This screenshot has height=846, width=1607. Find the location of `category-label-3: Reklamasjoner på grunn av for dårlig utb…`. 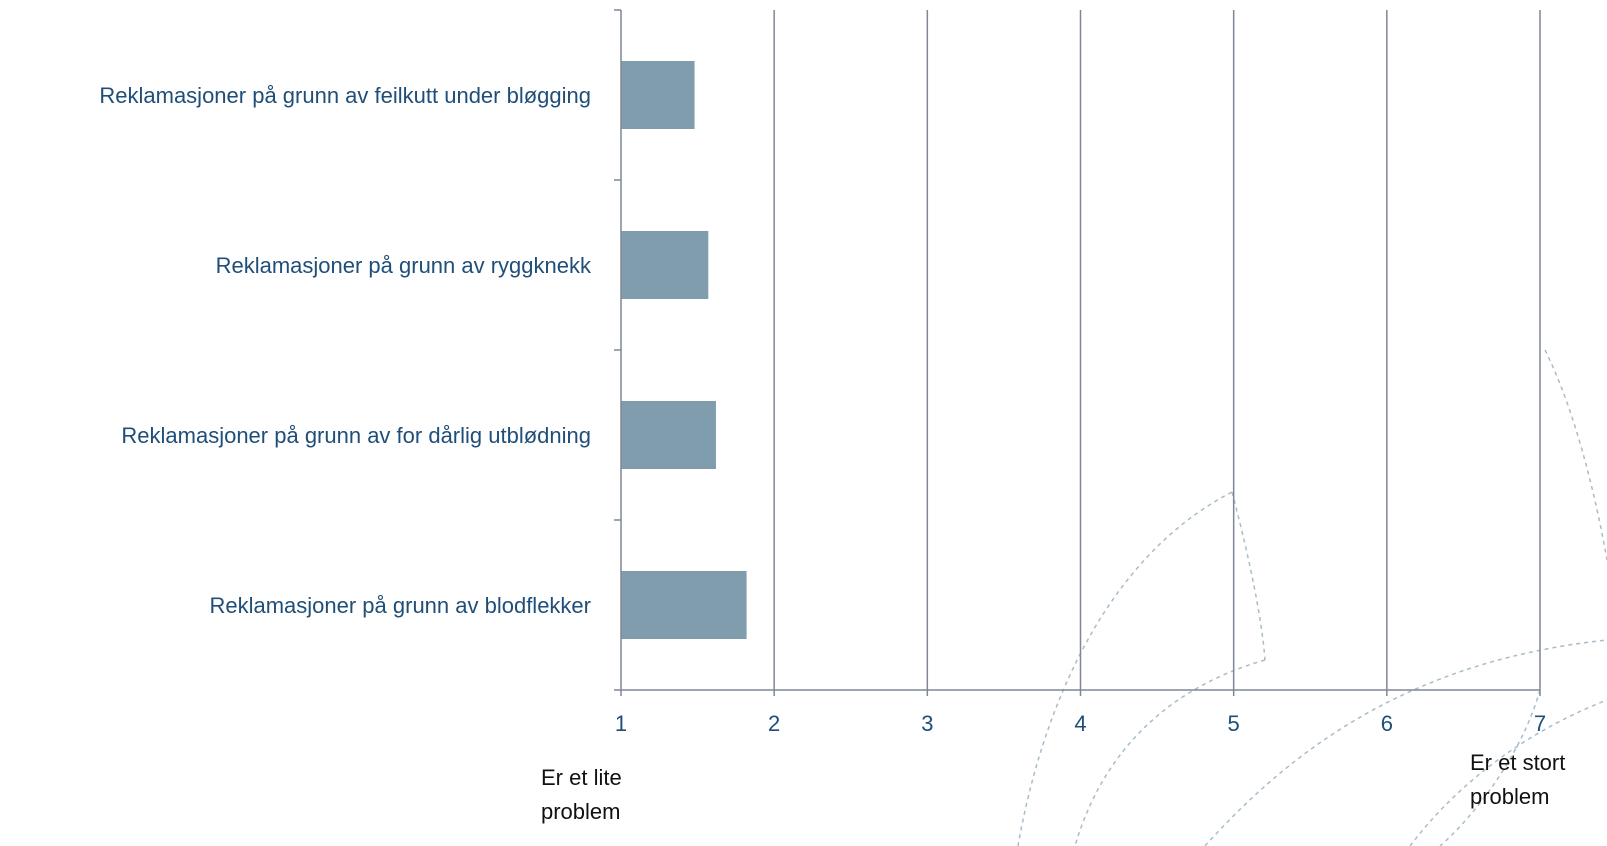

category-label-3: Reklamasjoner på grunn av for dårlig utb… is located at coordinates (356, 435).